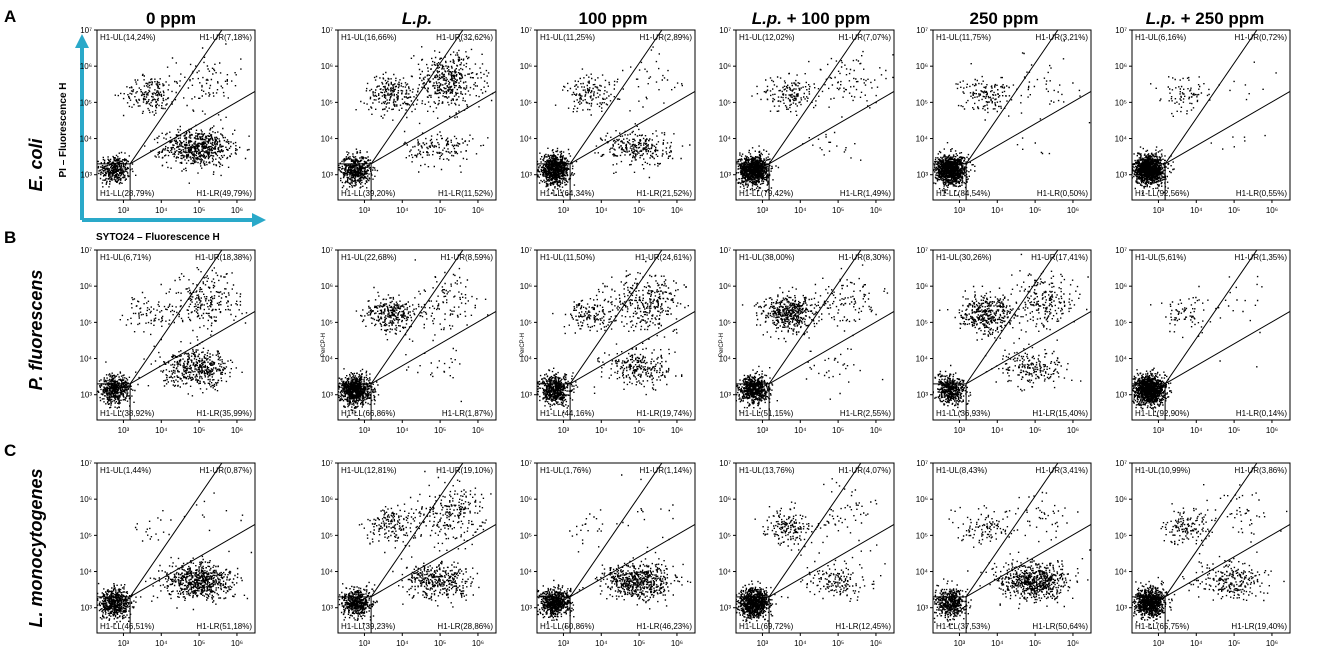  I want to click on quadrant-label-lr: H1-LR(0,50%), so click(1062, 193).